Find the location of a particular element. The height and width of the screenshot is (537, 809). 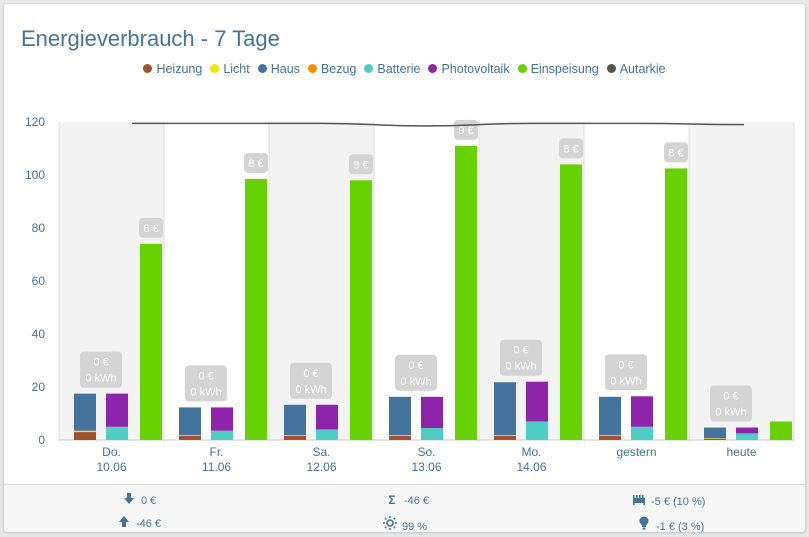

x-tick-label: Do. is located at coordinates (111, 452).